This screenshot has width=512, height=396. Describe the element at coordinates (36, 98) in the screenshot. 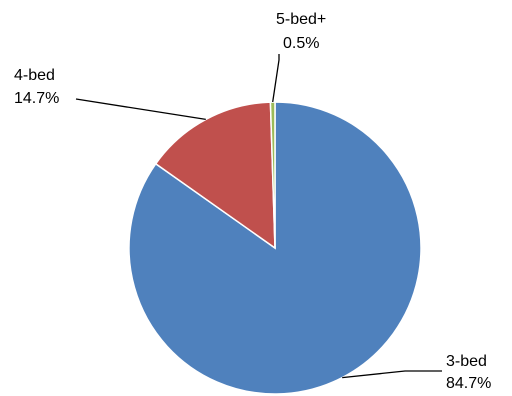

I see `label-4-bed-value: 14.7%` at that location.